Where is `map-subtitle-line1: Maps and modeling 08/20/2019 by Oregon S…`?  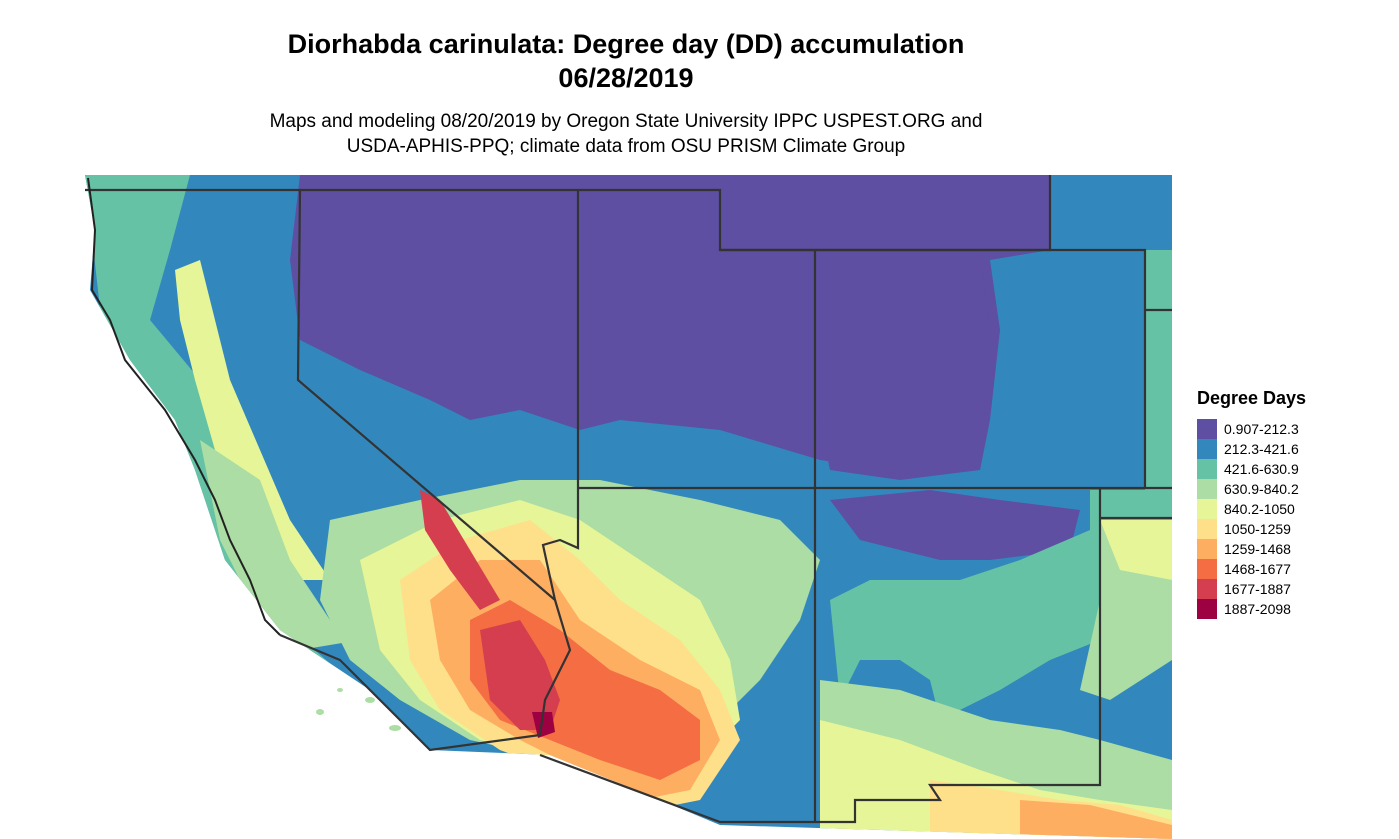 map-subtitle-line1: Maps and modeling 08/20/2019 by Oregon S… is located at coordinates (626, 121).